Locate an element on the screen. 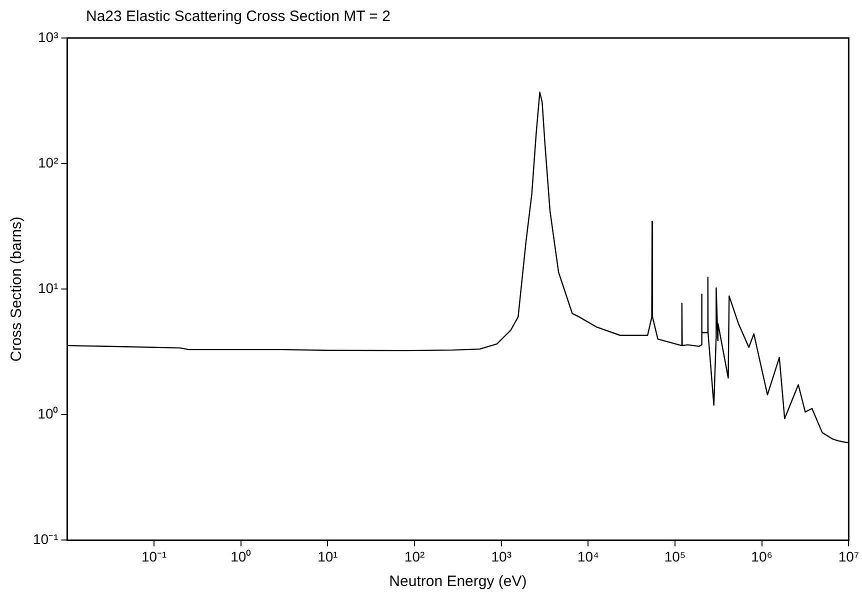 The width and height of the screenshot is (862, 599). x-tick-label: 10⁵ is located at coordinates (675, 556).